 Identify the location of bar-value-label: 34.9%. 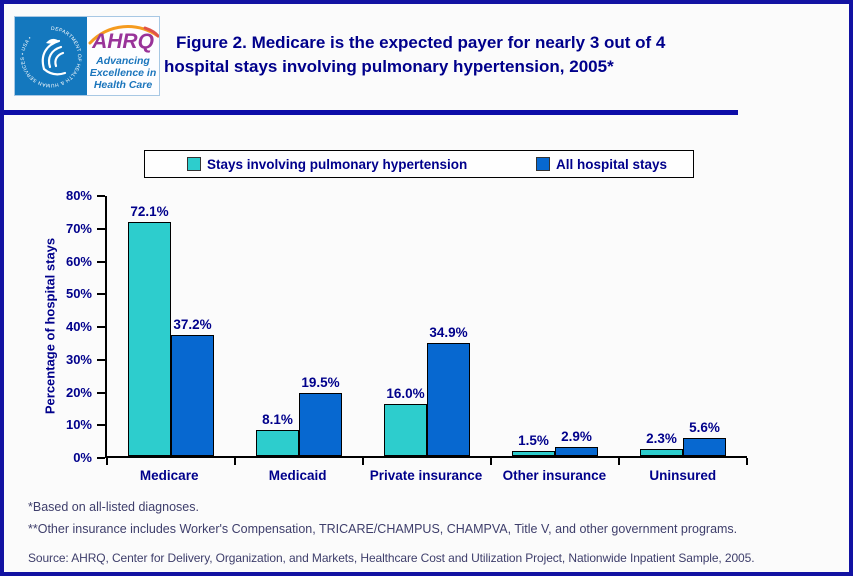
(448, 332).